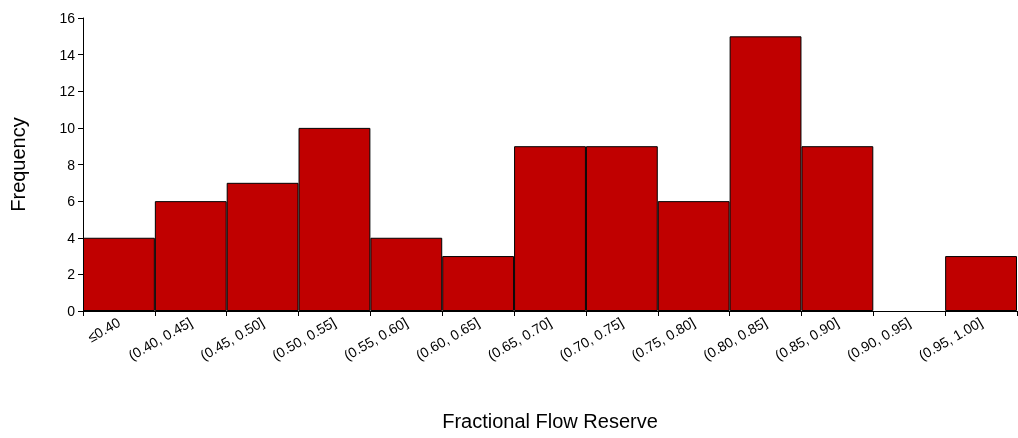 The image size is (1018, 438). What do you see at coordinates (71, 164) in the screenshot?
I see `y-tick-label: 8` at bounding box center [71, 164].